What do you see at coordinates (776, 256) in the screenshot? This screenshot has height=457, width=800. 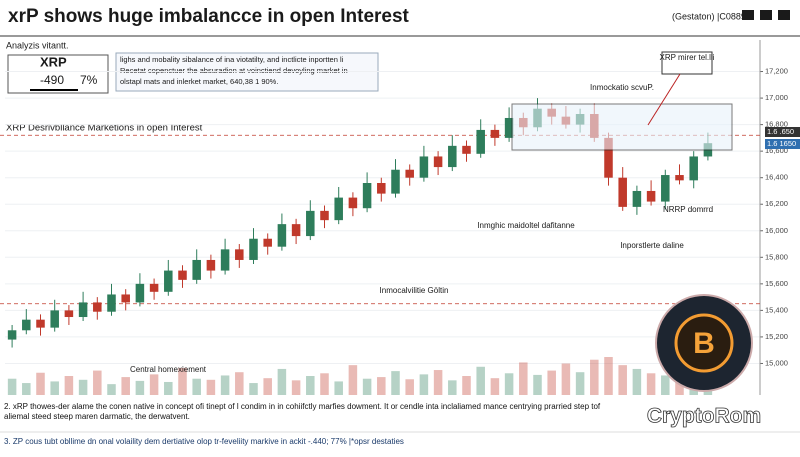 I see `y-tick-label: 15,800` at bounding box center [776, 256].